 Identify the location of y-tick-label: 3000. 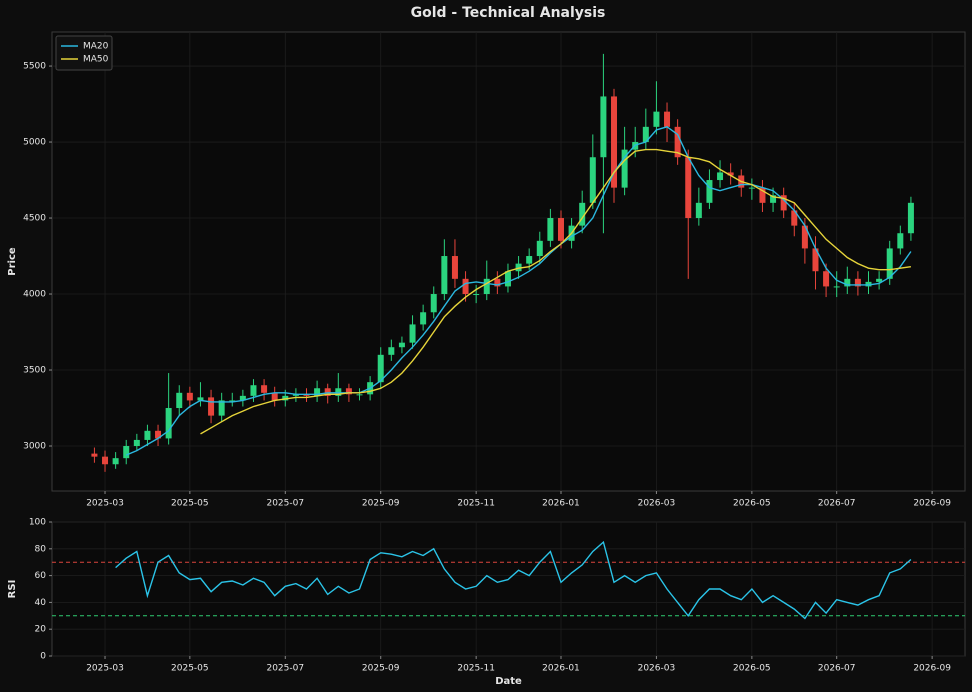
(34, 447).